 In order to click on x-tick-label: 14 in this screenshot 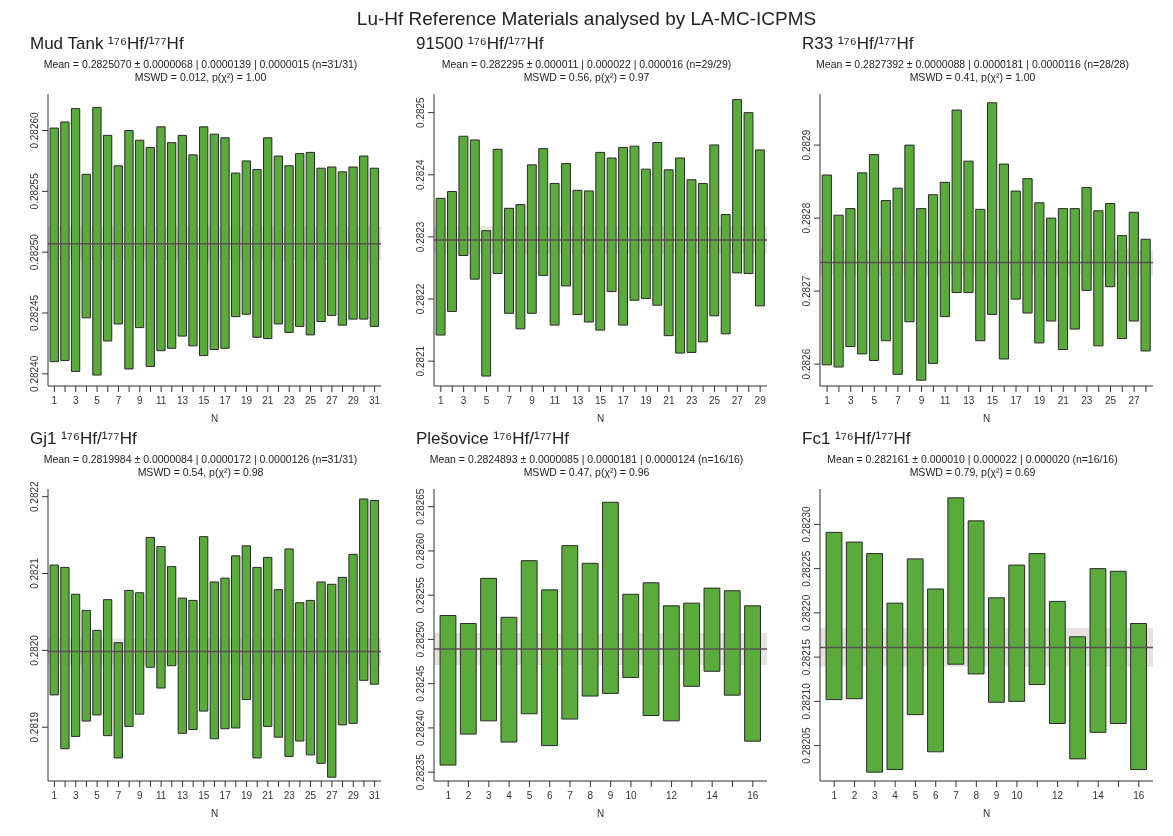, I will do `click(1098, 795)`.